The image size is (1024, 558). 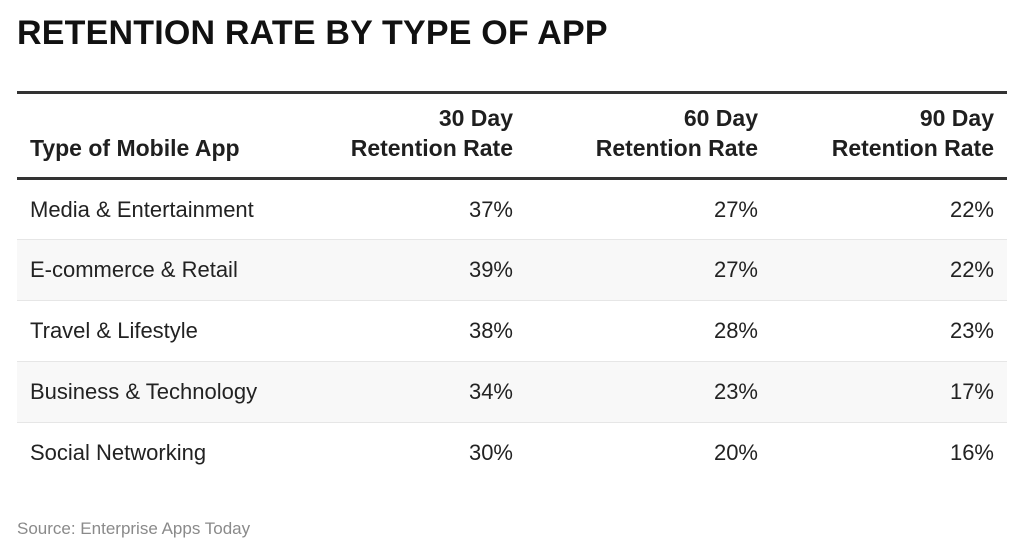 What do you see at coordinates (735, 453) in the screenshot?
I see `cell-60-day: 20%` at bounding box center [735, 453].